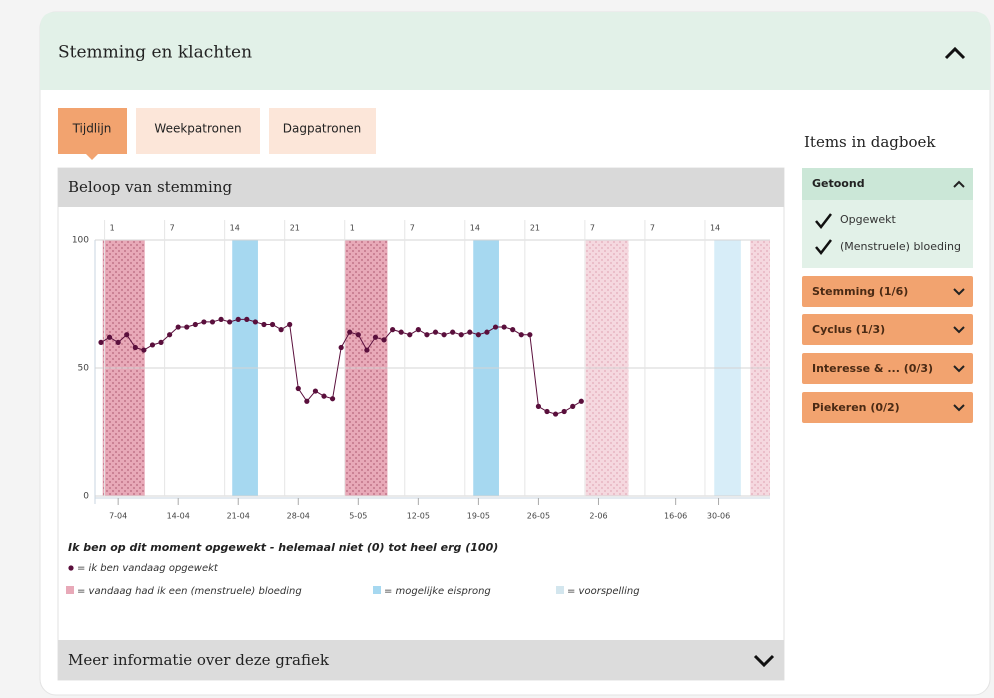 The image size is (994, 698). I want to click on legend-marker, so click(71, 568).